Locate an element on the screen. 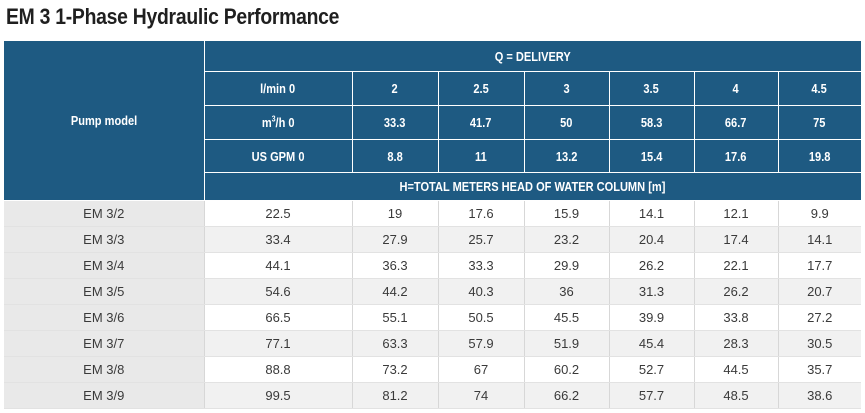 This screenshot has width=865, height=413. lmin-value-text: 3.5 is located at coordinates (651, 88).